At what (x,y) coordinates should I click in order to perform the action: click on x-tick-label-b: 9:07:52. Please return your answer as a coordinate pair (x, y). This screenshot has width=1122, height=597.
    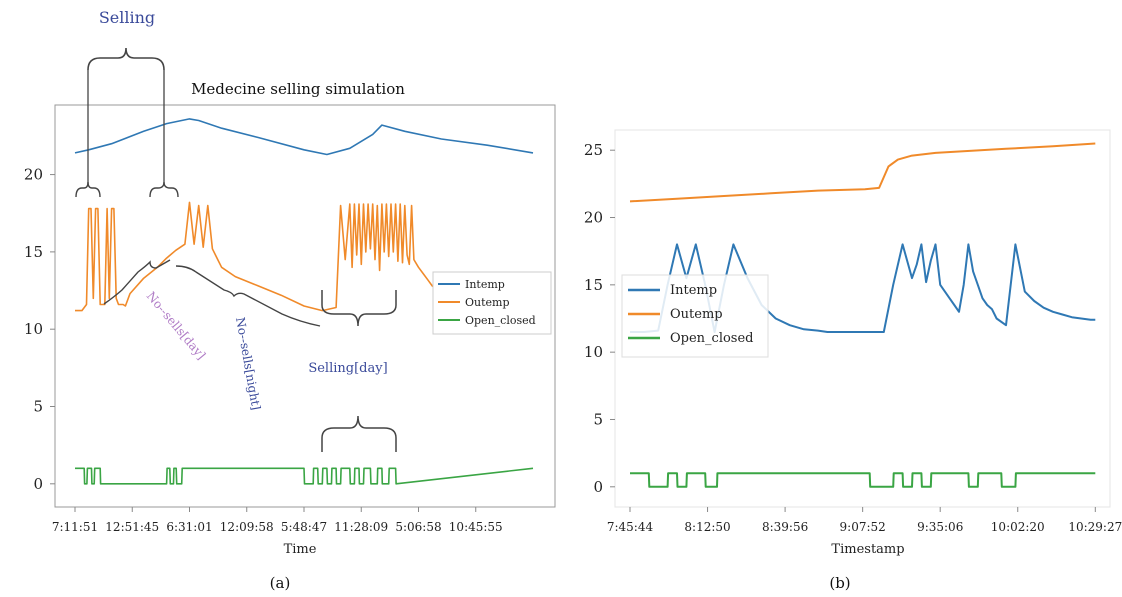
    Looking at the image, I should click on (863, 527).